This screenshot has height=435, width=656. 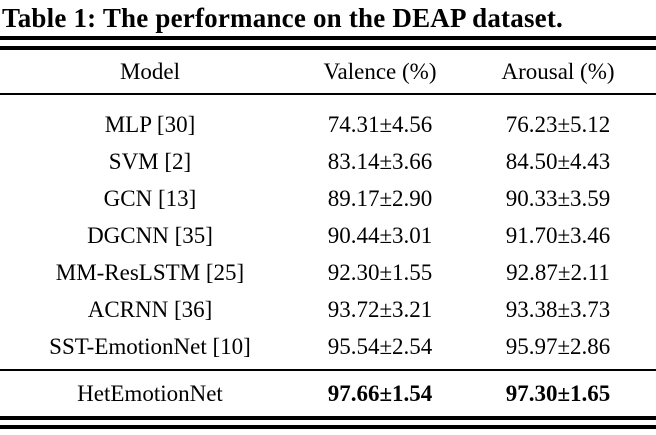 I want to click on model-cell: MM-ResLSTM [25], so click(x=150, y=272).